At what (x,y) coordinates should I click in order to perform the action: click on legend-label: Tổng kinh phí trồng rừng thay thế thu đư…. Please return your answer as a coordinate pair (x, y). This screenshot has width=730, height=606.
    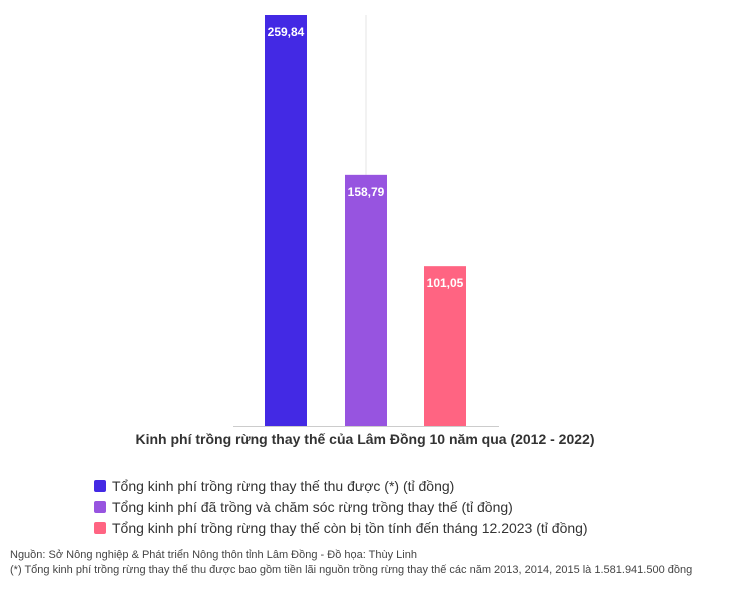
    Looking at the image, I should click on (283, 485).